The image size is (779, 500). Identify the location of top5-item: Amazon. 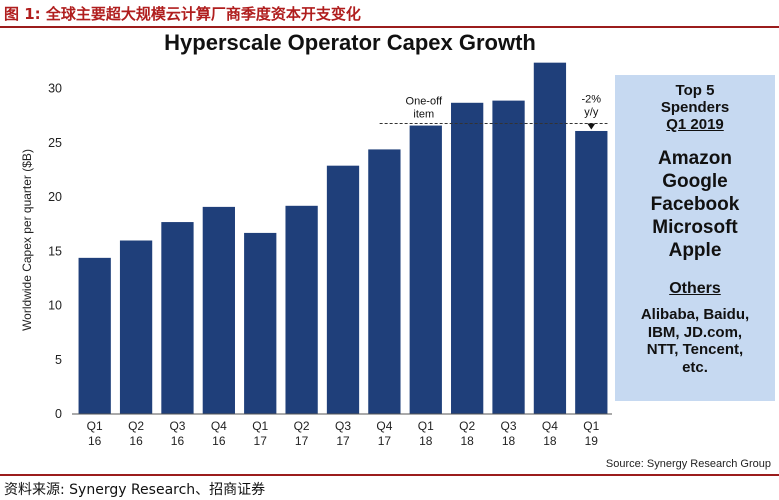
(695, 158).